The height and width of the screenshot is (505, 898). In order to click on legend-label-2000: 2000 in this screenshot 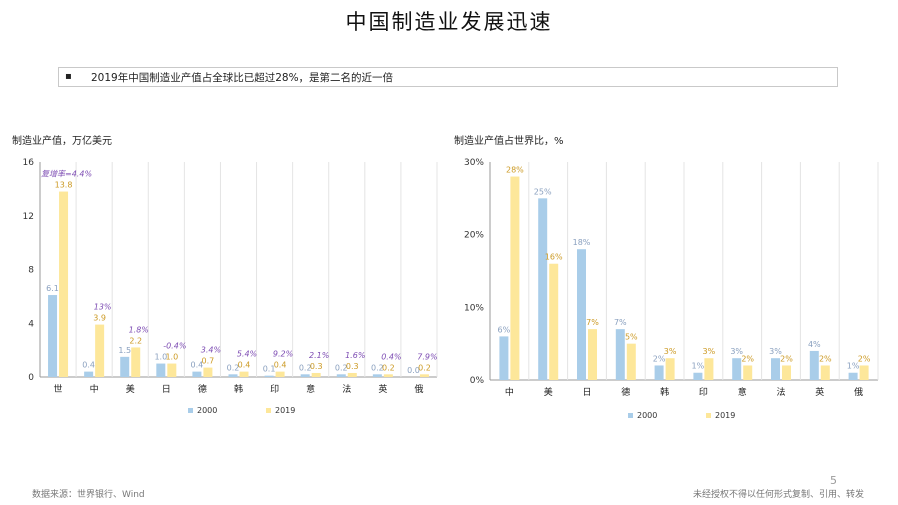, I will do `click(647, 415)`.